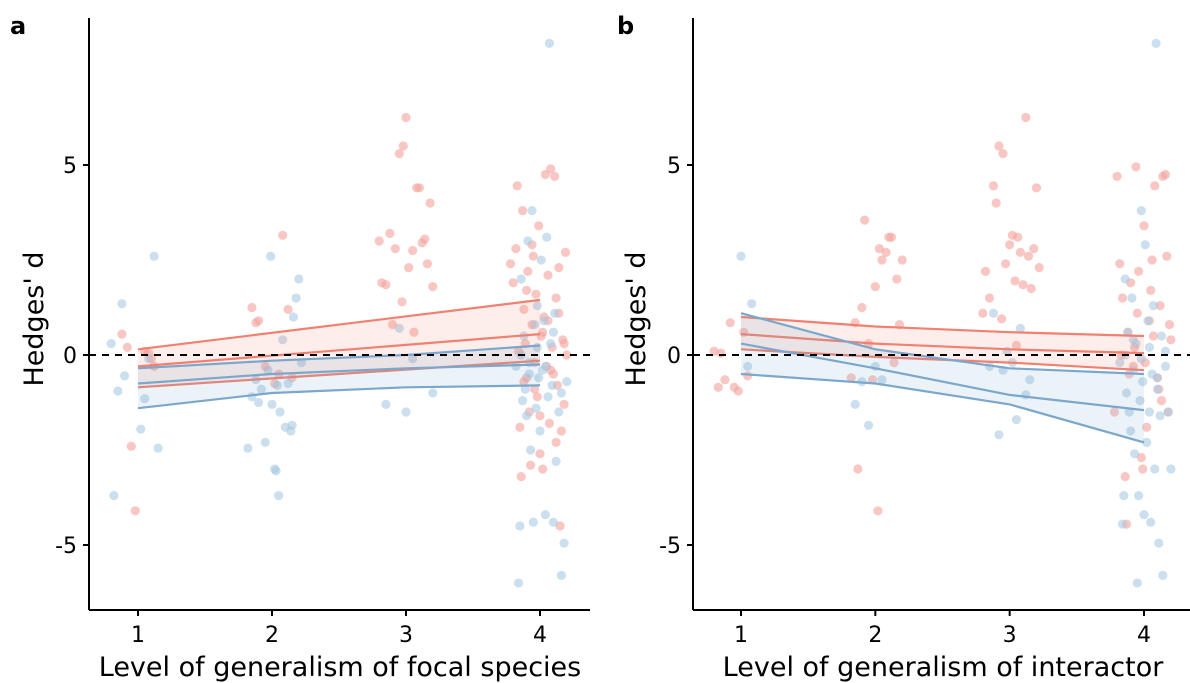  What do you see at coordinates (674, 166) in the screenshot?
I see `y-tick-label: 5` at bounding box center [674, 166].